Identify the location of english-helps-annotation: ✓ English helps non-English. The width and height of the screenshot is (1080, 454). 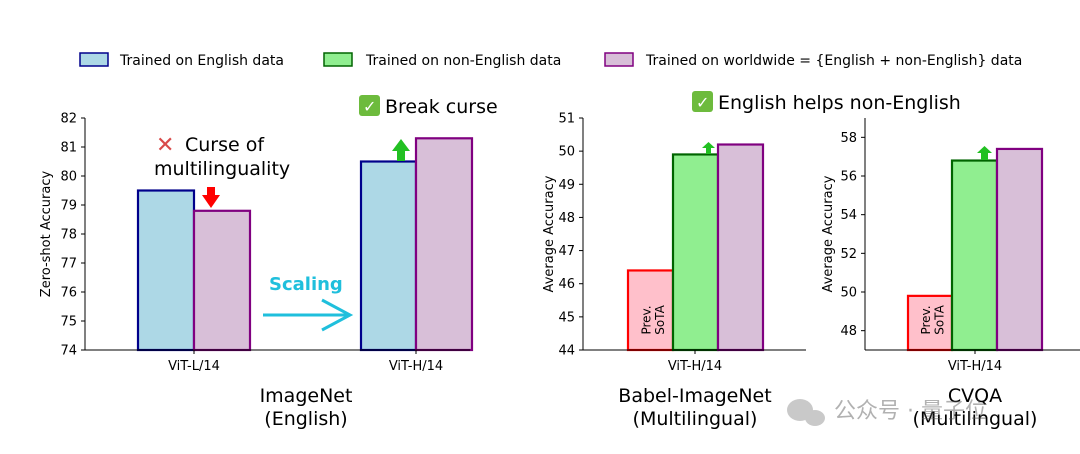
(826, 102).